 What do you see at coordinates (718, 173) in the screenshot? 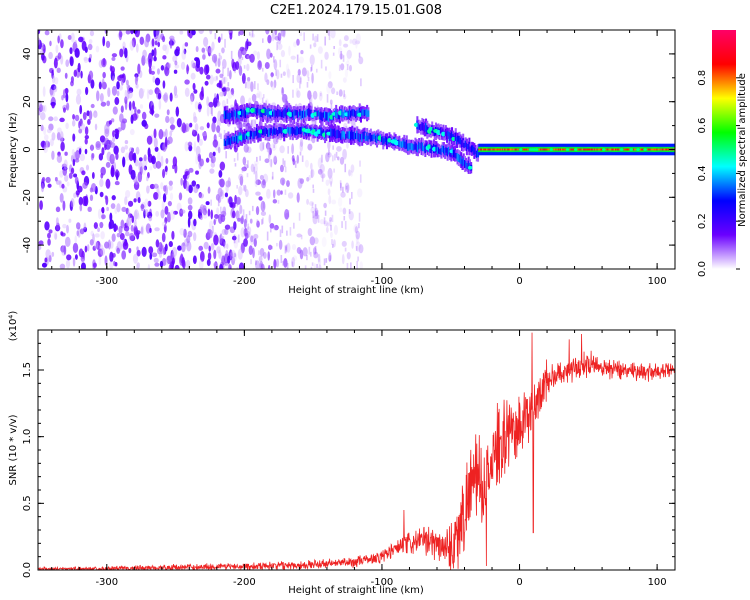
I see `colorbar-ticks: 0.00.20.40.60.8` at bounding box center [718, 173].